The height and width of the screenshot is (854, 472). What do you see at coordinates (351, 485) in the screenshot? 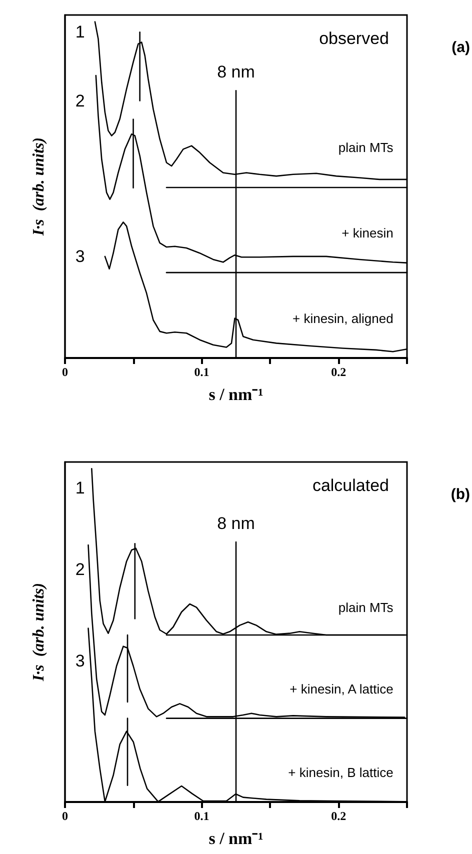
I see `chart-title: calculated` at bounding box center [351, 485].